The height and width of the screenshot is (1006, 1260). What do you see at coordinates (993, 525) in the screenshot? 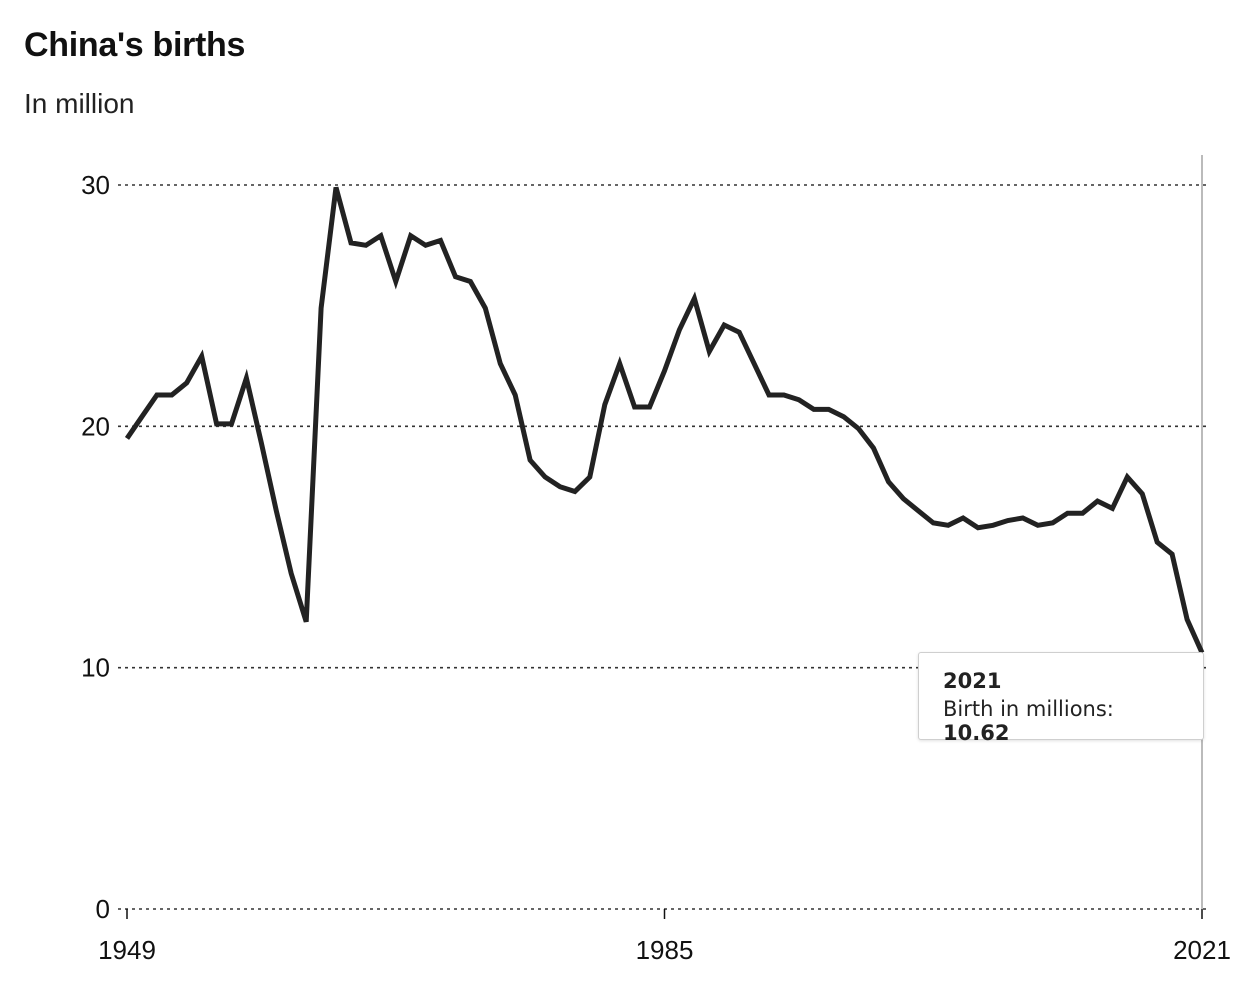
I see `data-point-2007` at bounding box center [993, 525].